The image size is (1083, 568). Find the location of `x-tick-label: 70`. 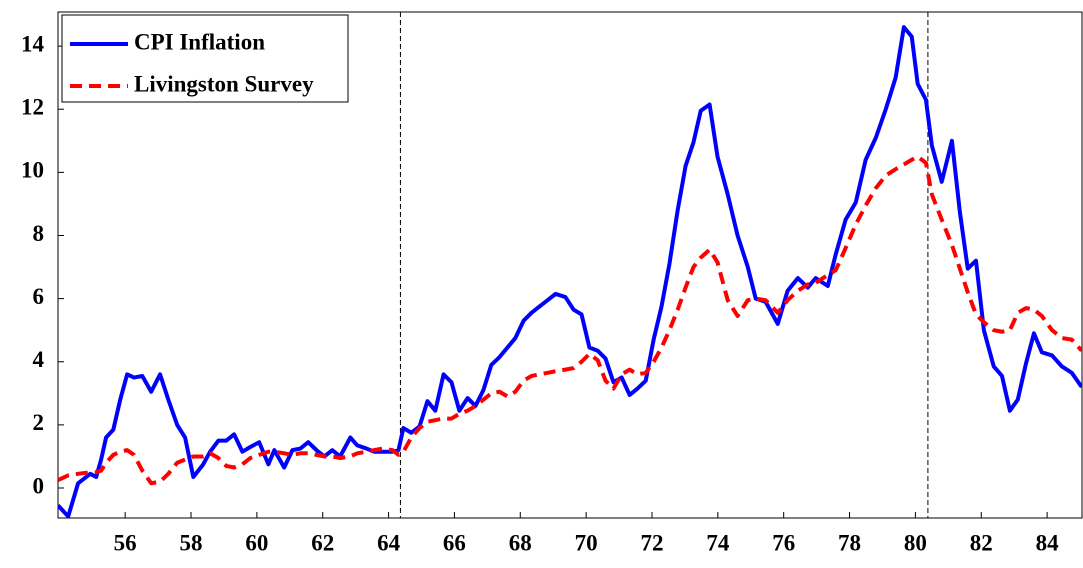

x-tick-label: 70 is located at coordinates (586, 542).